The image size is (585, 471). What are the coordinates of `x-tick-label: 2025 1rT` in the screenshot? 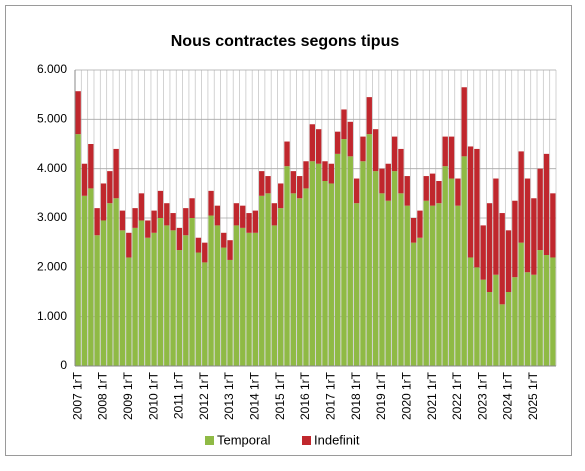 It's located at (533, 395).